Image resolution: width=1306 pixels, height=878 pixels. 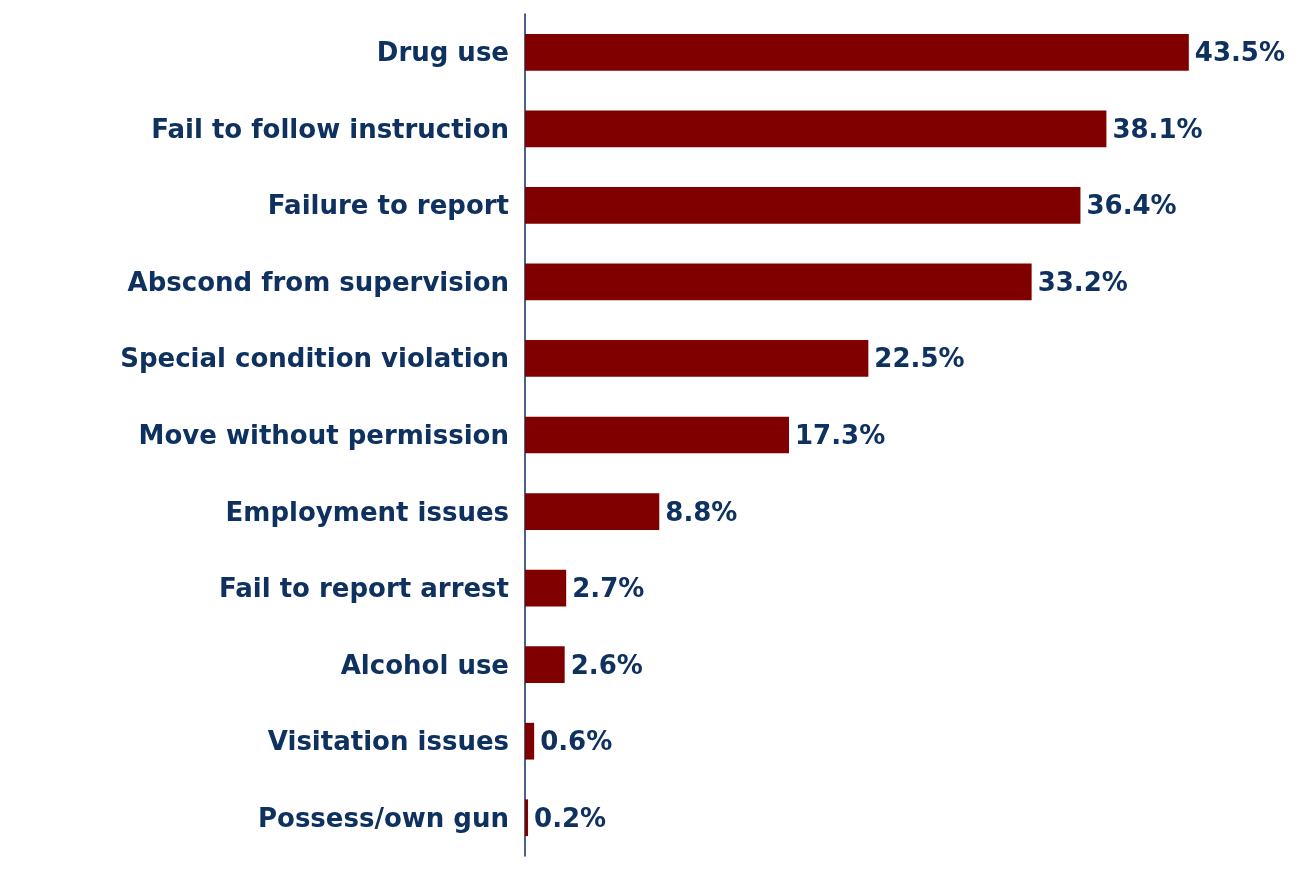 I want to click on y-tick-label: Drug use, so click(x=442, y=52).